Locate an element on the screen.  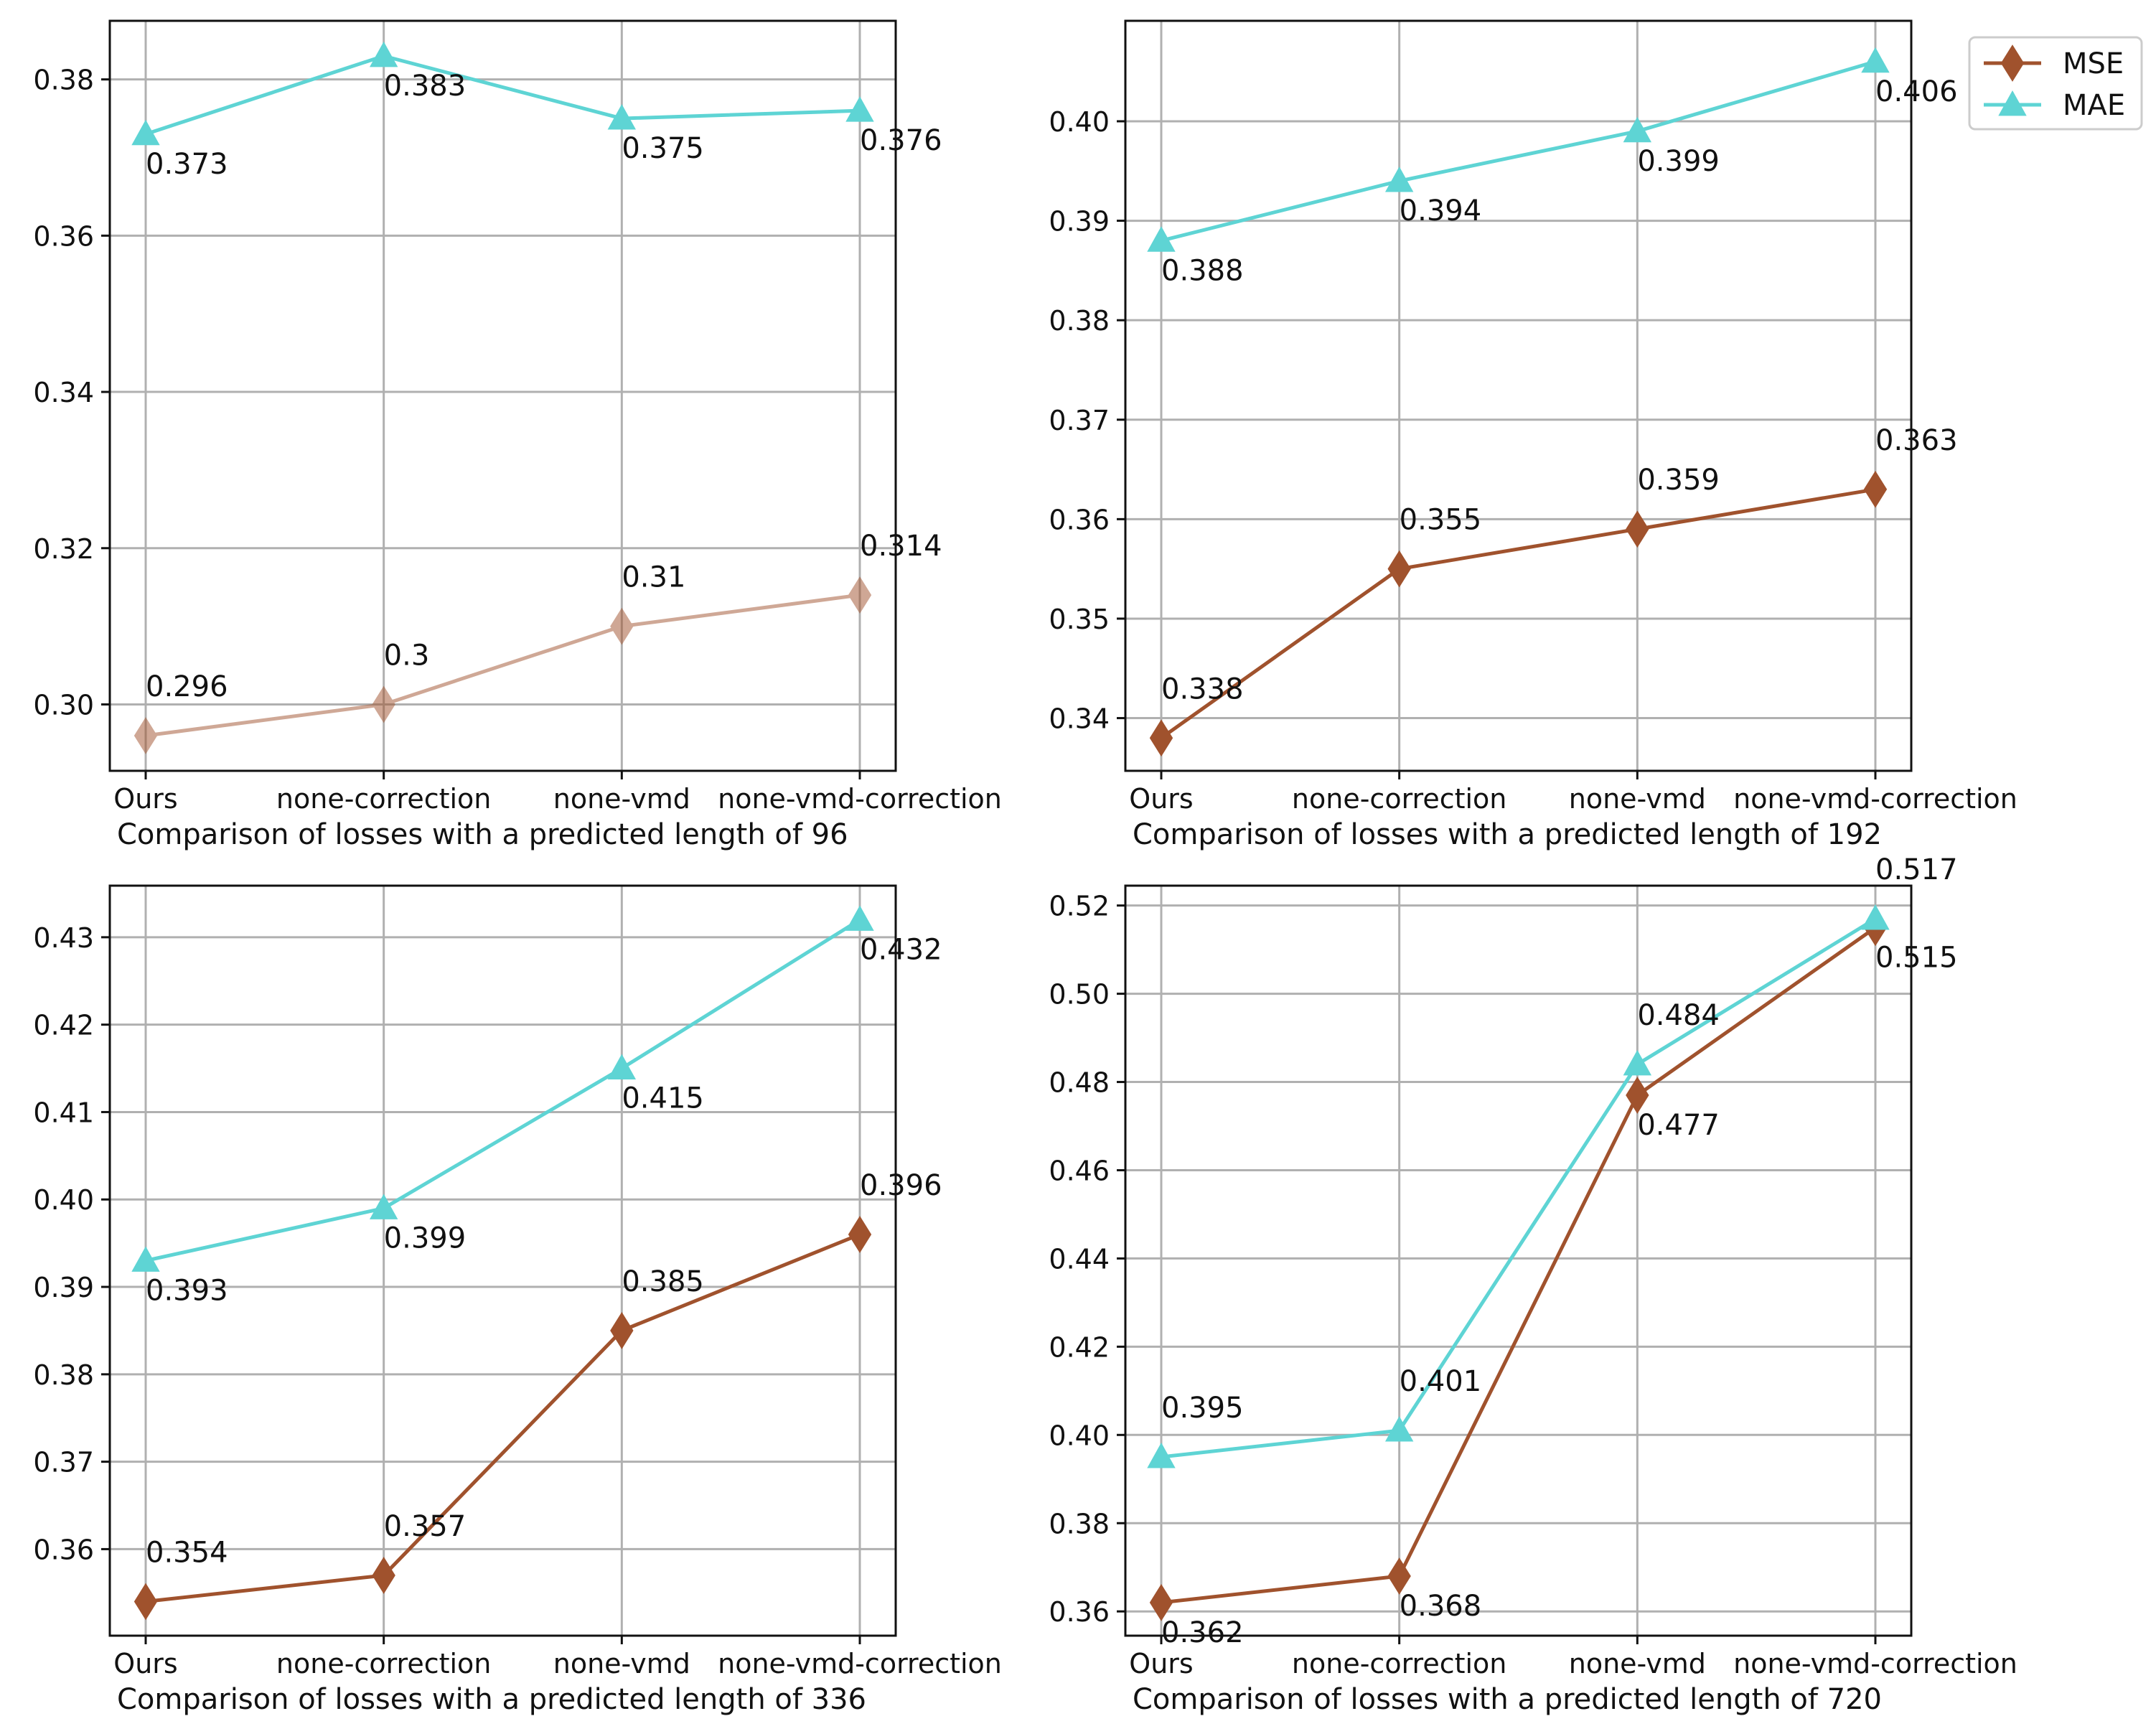
y-tick-label: 0.35 is located at coordinates (1079, 620).